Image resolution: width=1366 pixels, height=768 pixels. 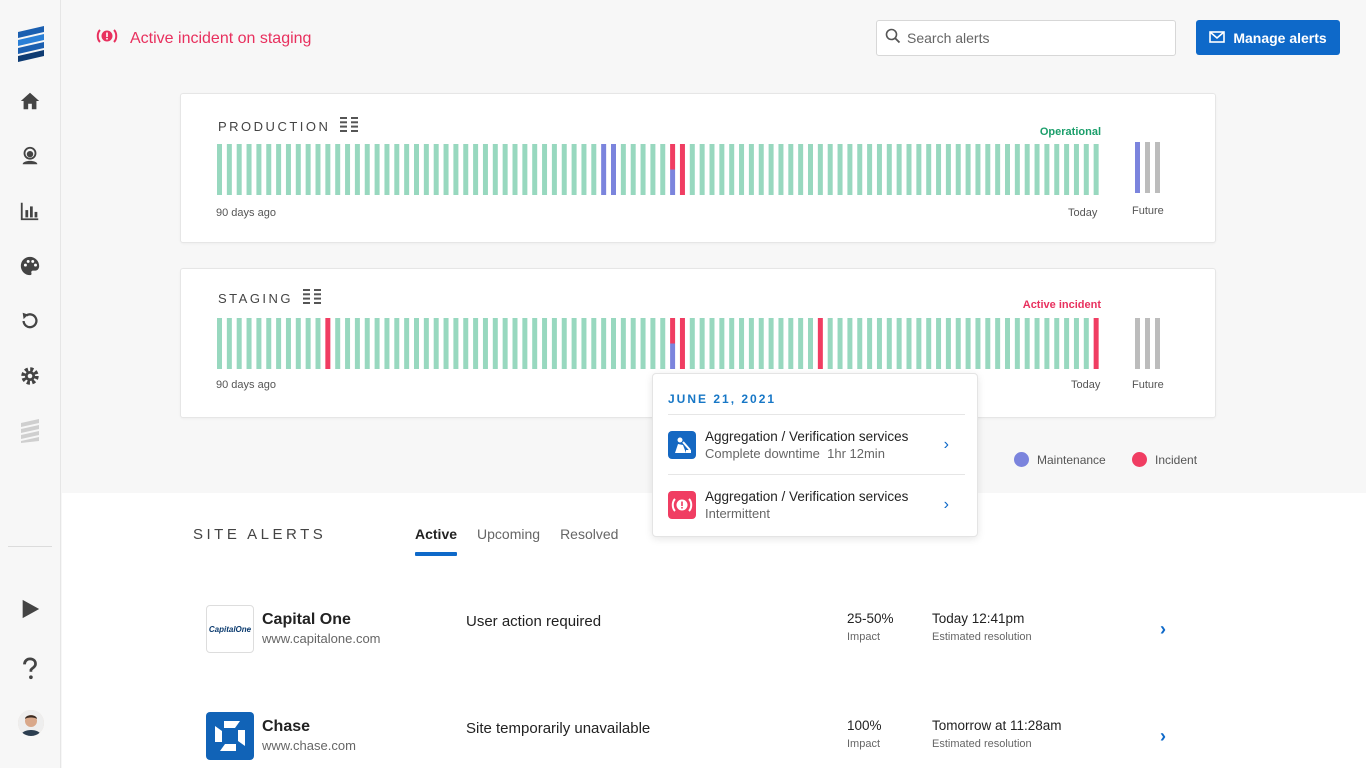 What do you see at coordinates (30, 376) in the screenshot?
I see `settings-gear-icon` at bounding box center [30, 376].